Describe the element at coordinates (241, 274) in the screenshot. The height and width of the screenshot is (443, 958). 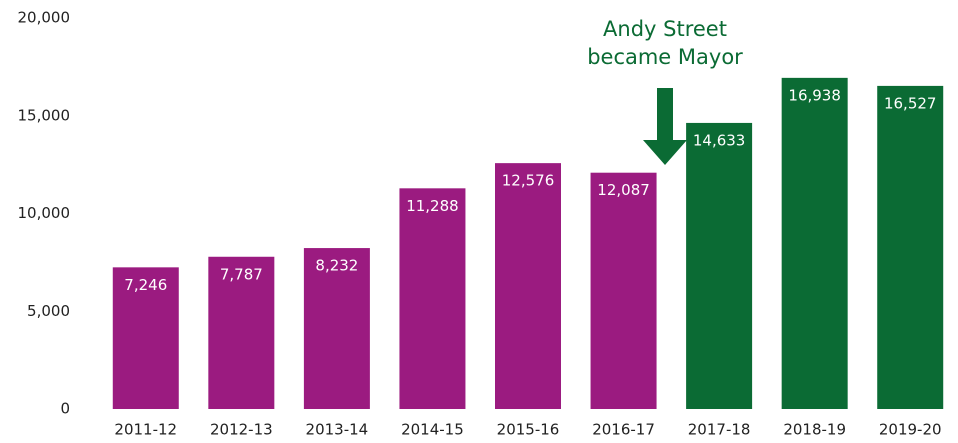
I see `value-label: 7,787` at that location.